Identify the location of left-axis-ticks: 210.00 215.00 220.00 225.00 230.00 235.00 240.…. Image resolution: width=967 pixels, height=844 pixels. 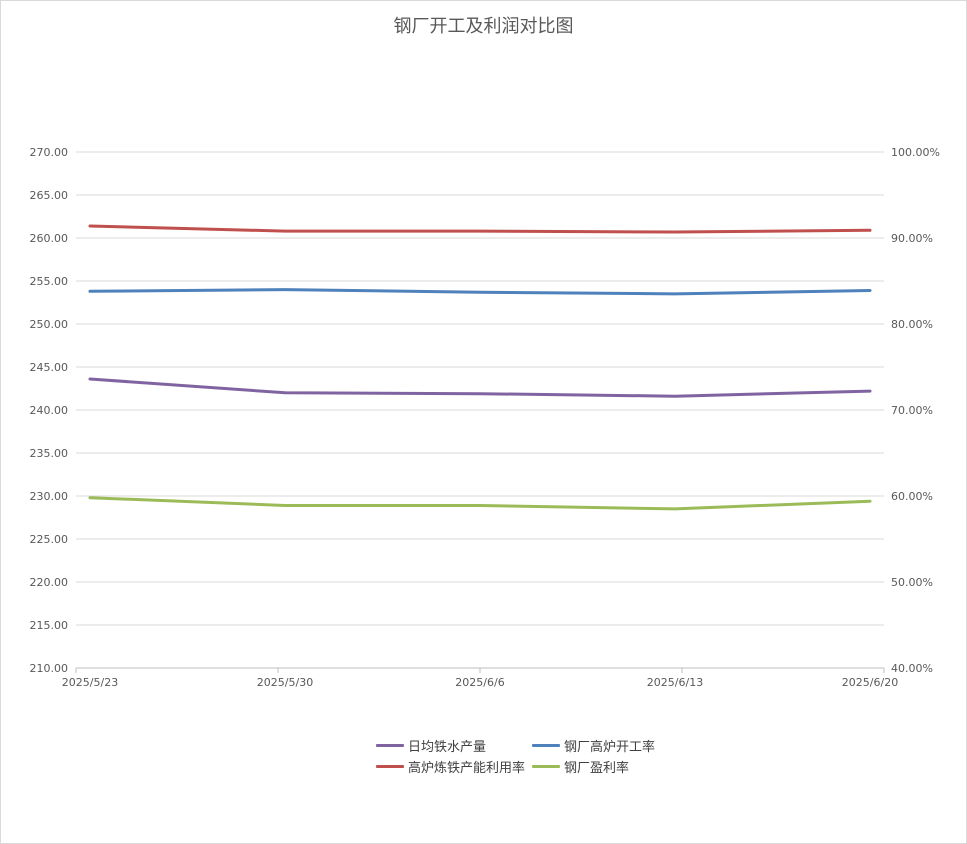
(49, 410).